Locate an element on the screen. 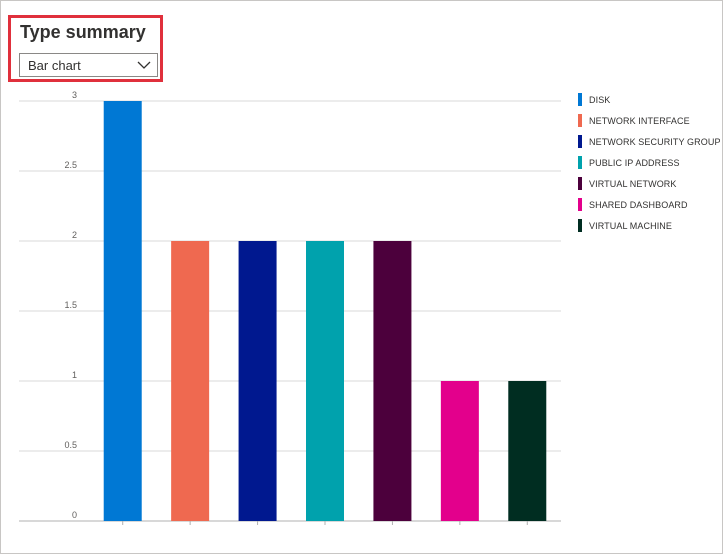  y-tick-label: 0 is located at coordinates (74, 515).